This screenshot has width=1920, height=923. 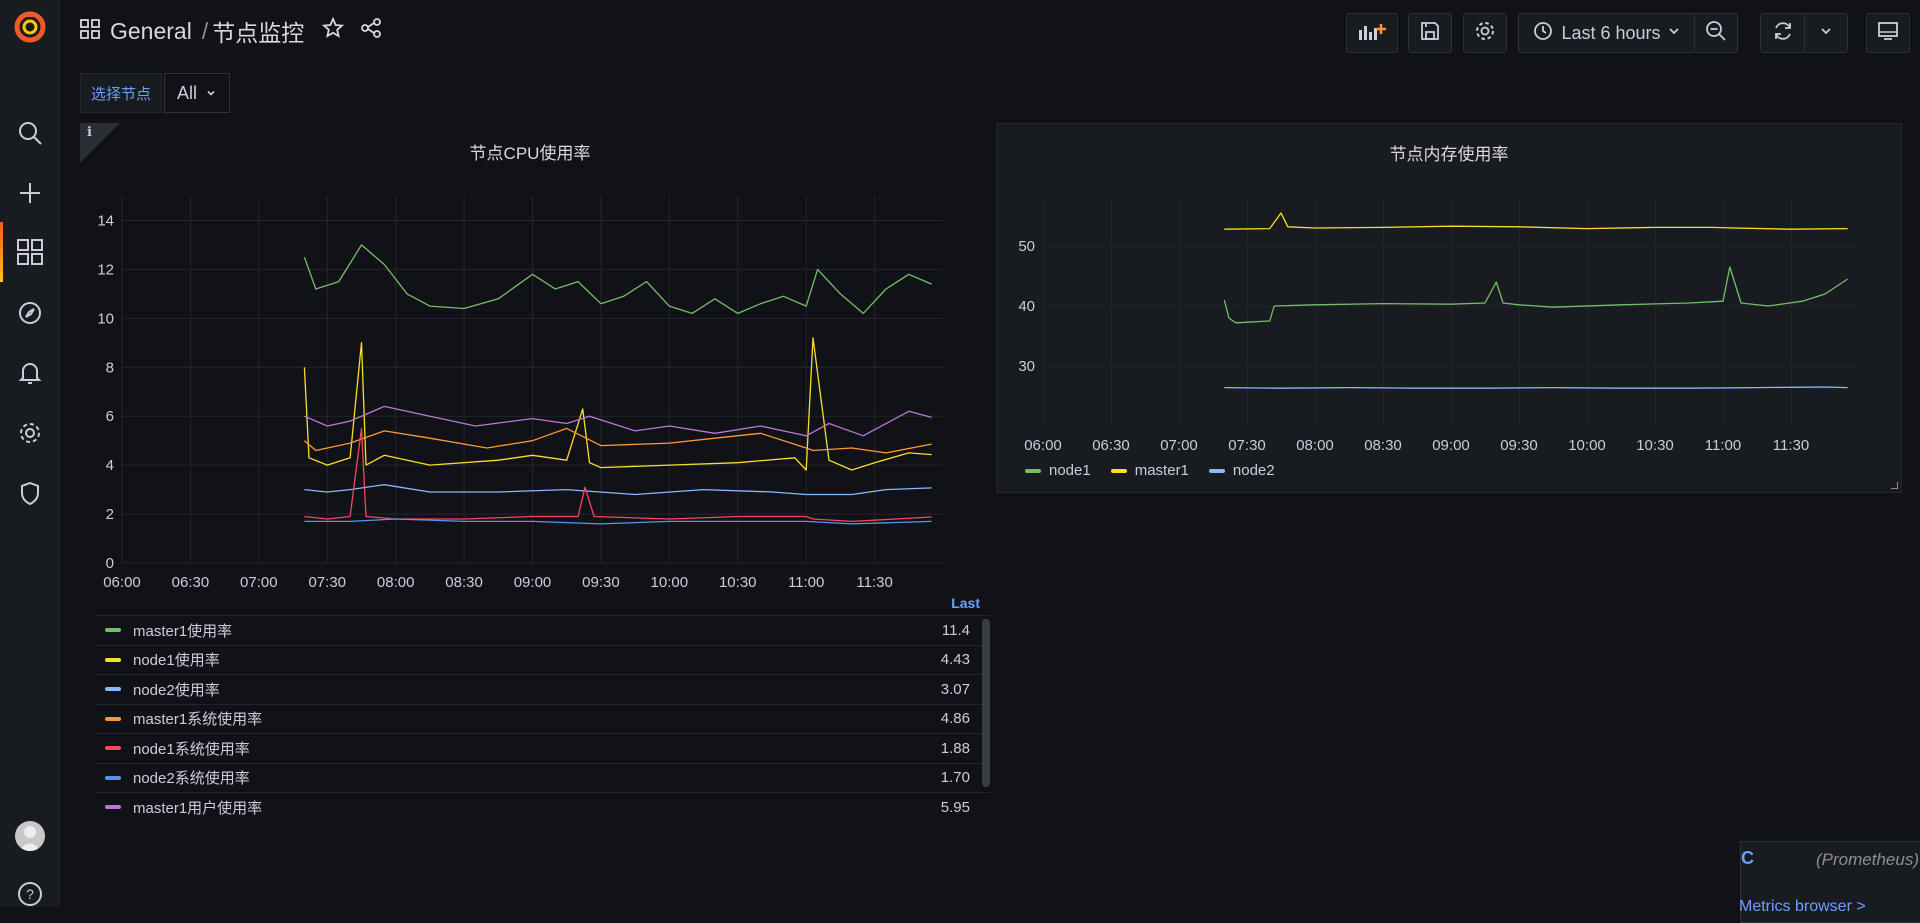 What do you see at coordinates (542, 748) in the screenshot?
I see `legend-row: node1系统使用率 1.88` at bounding box center [542, 748].